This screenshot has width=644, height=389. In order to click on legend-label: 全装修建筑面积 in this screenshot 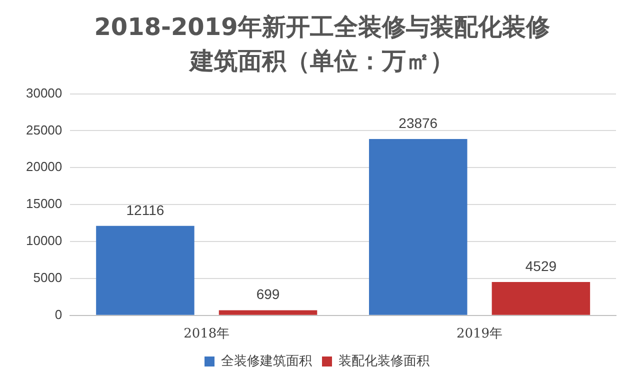, I will do `click(266, 361)`.